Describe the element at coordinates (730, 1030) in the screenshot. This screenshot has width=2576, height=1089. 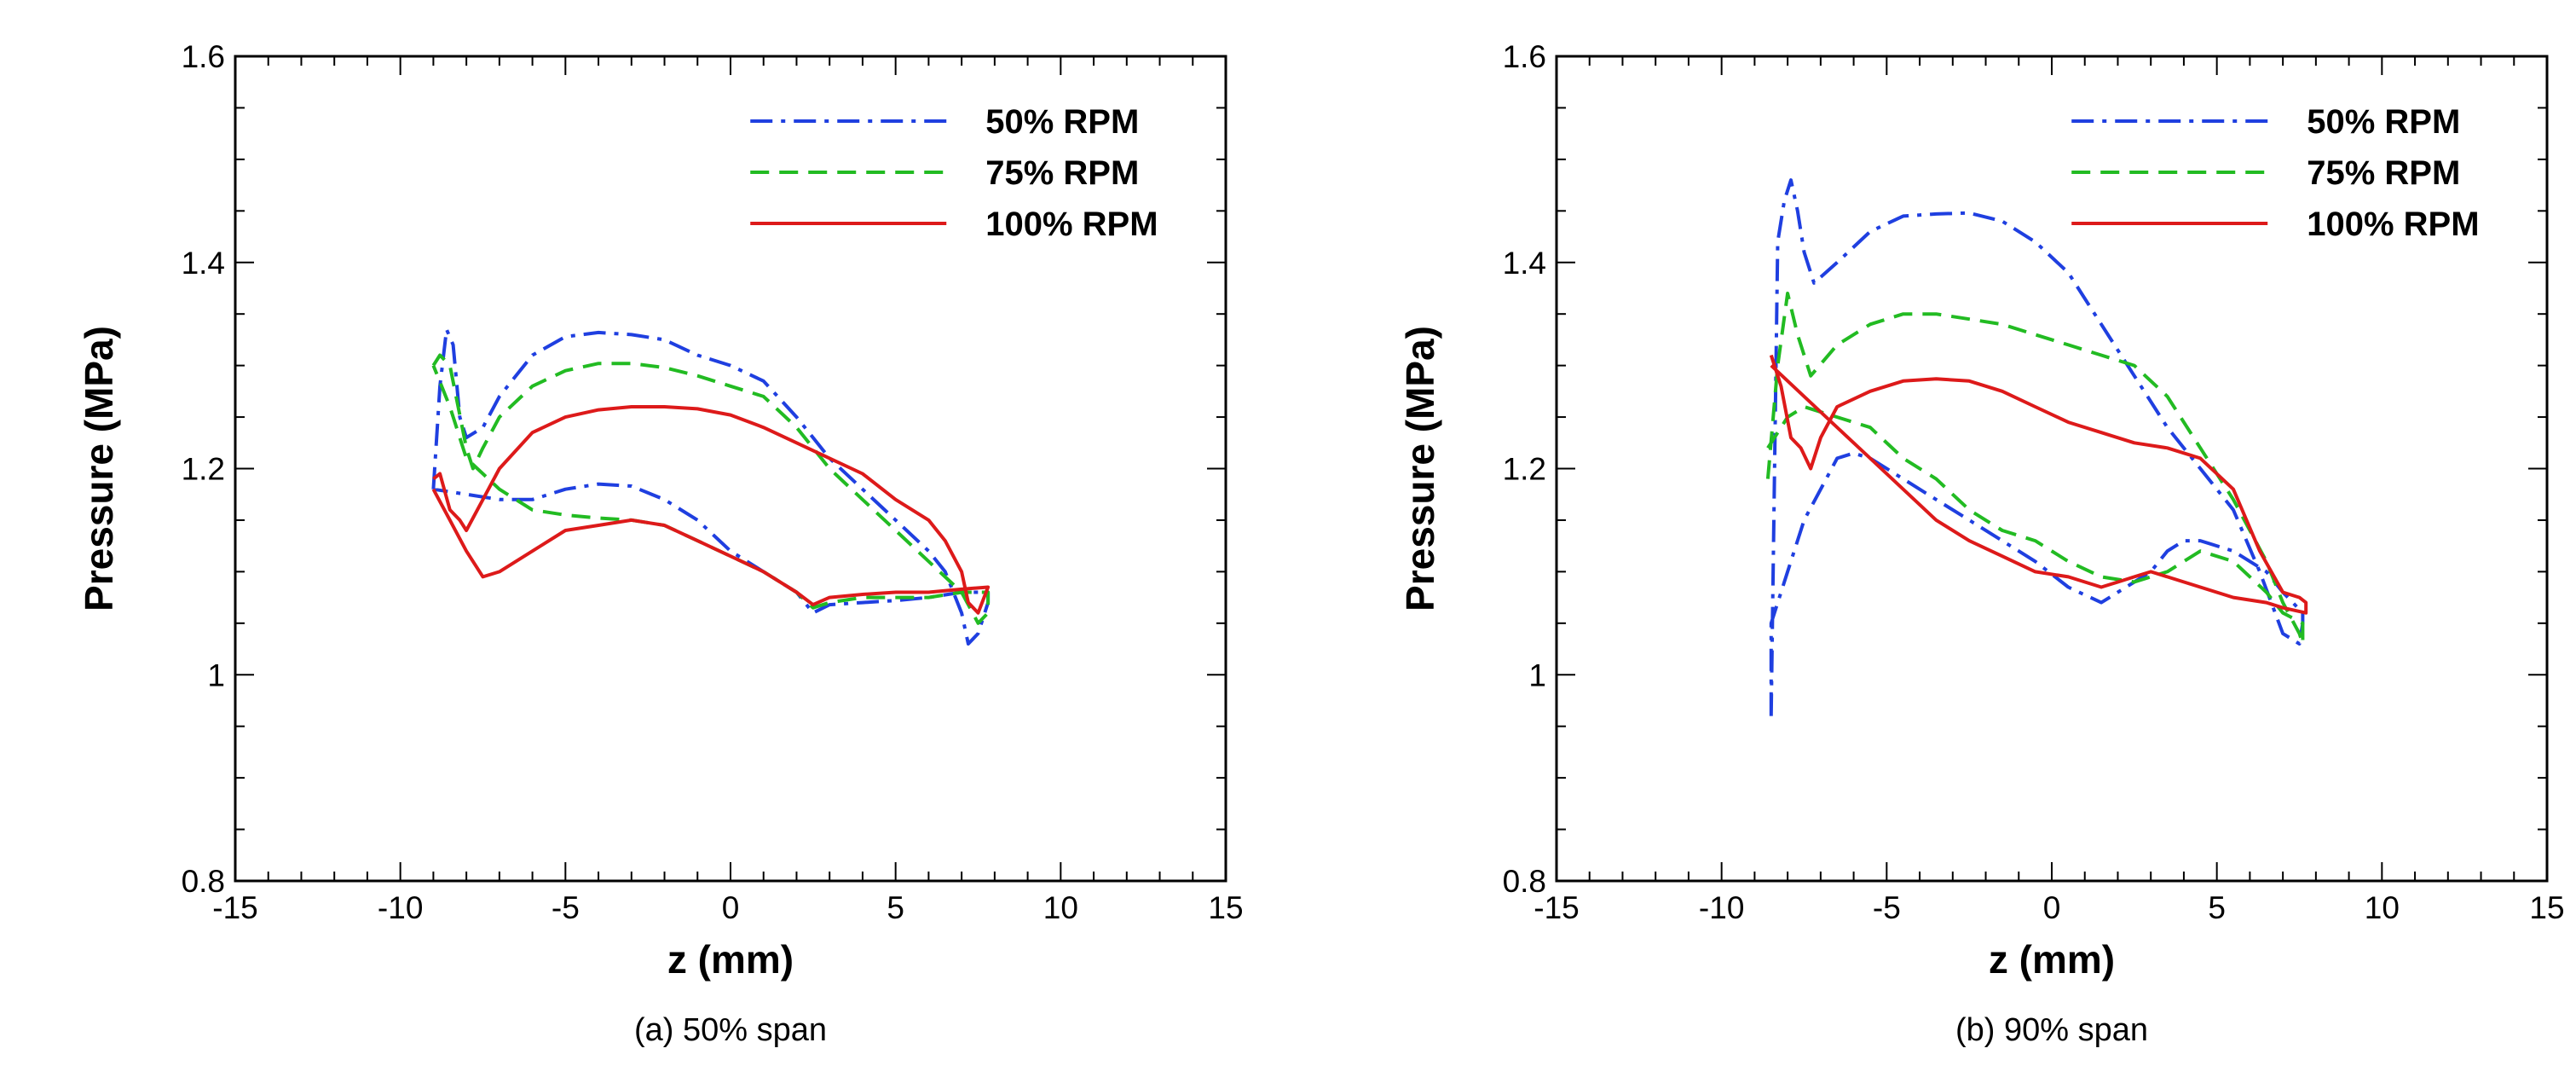
I see `chart-caption: (a) 50% span` at that location.